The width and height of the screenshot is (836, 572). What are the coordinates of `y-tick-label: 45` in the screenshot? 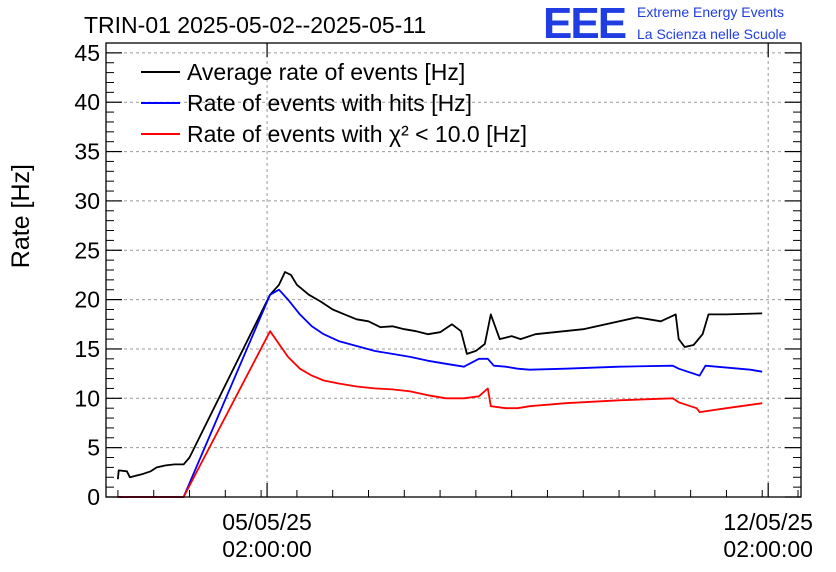 It's located at (87, 53).